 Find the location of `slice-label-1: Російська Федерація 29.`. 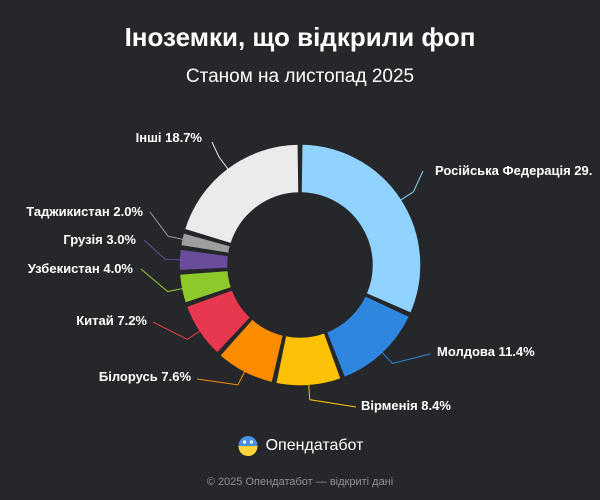

slice-label-1: Російська Федерація 29. is located at coordinates (513, 170).